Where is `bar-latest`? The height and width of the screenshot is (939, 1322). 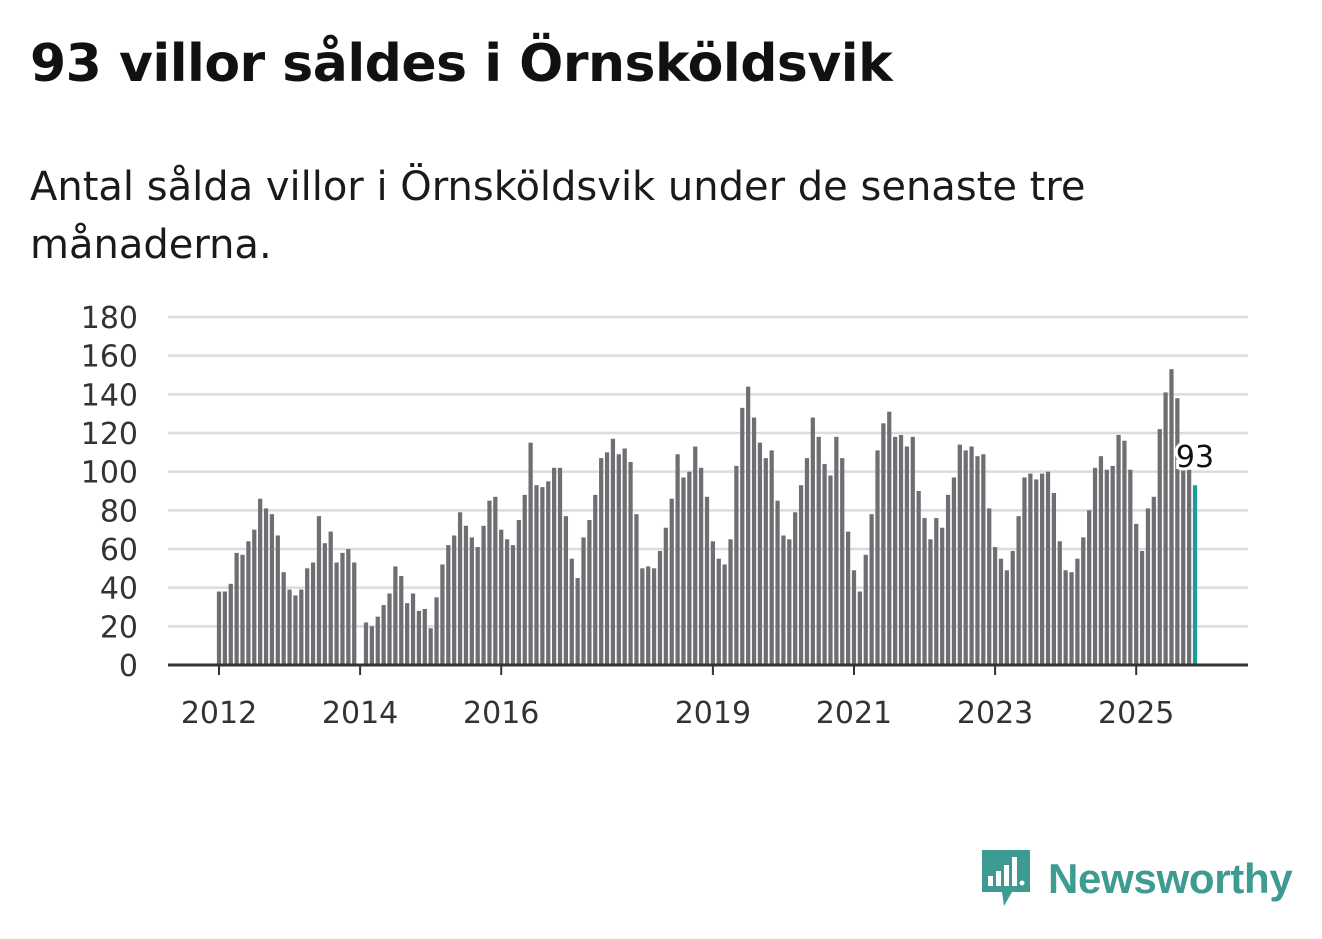 bar-latest is located at coordinates (1195, 575).